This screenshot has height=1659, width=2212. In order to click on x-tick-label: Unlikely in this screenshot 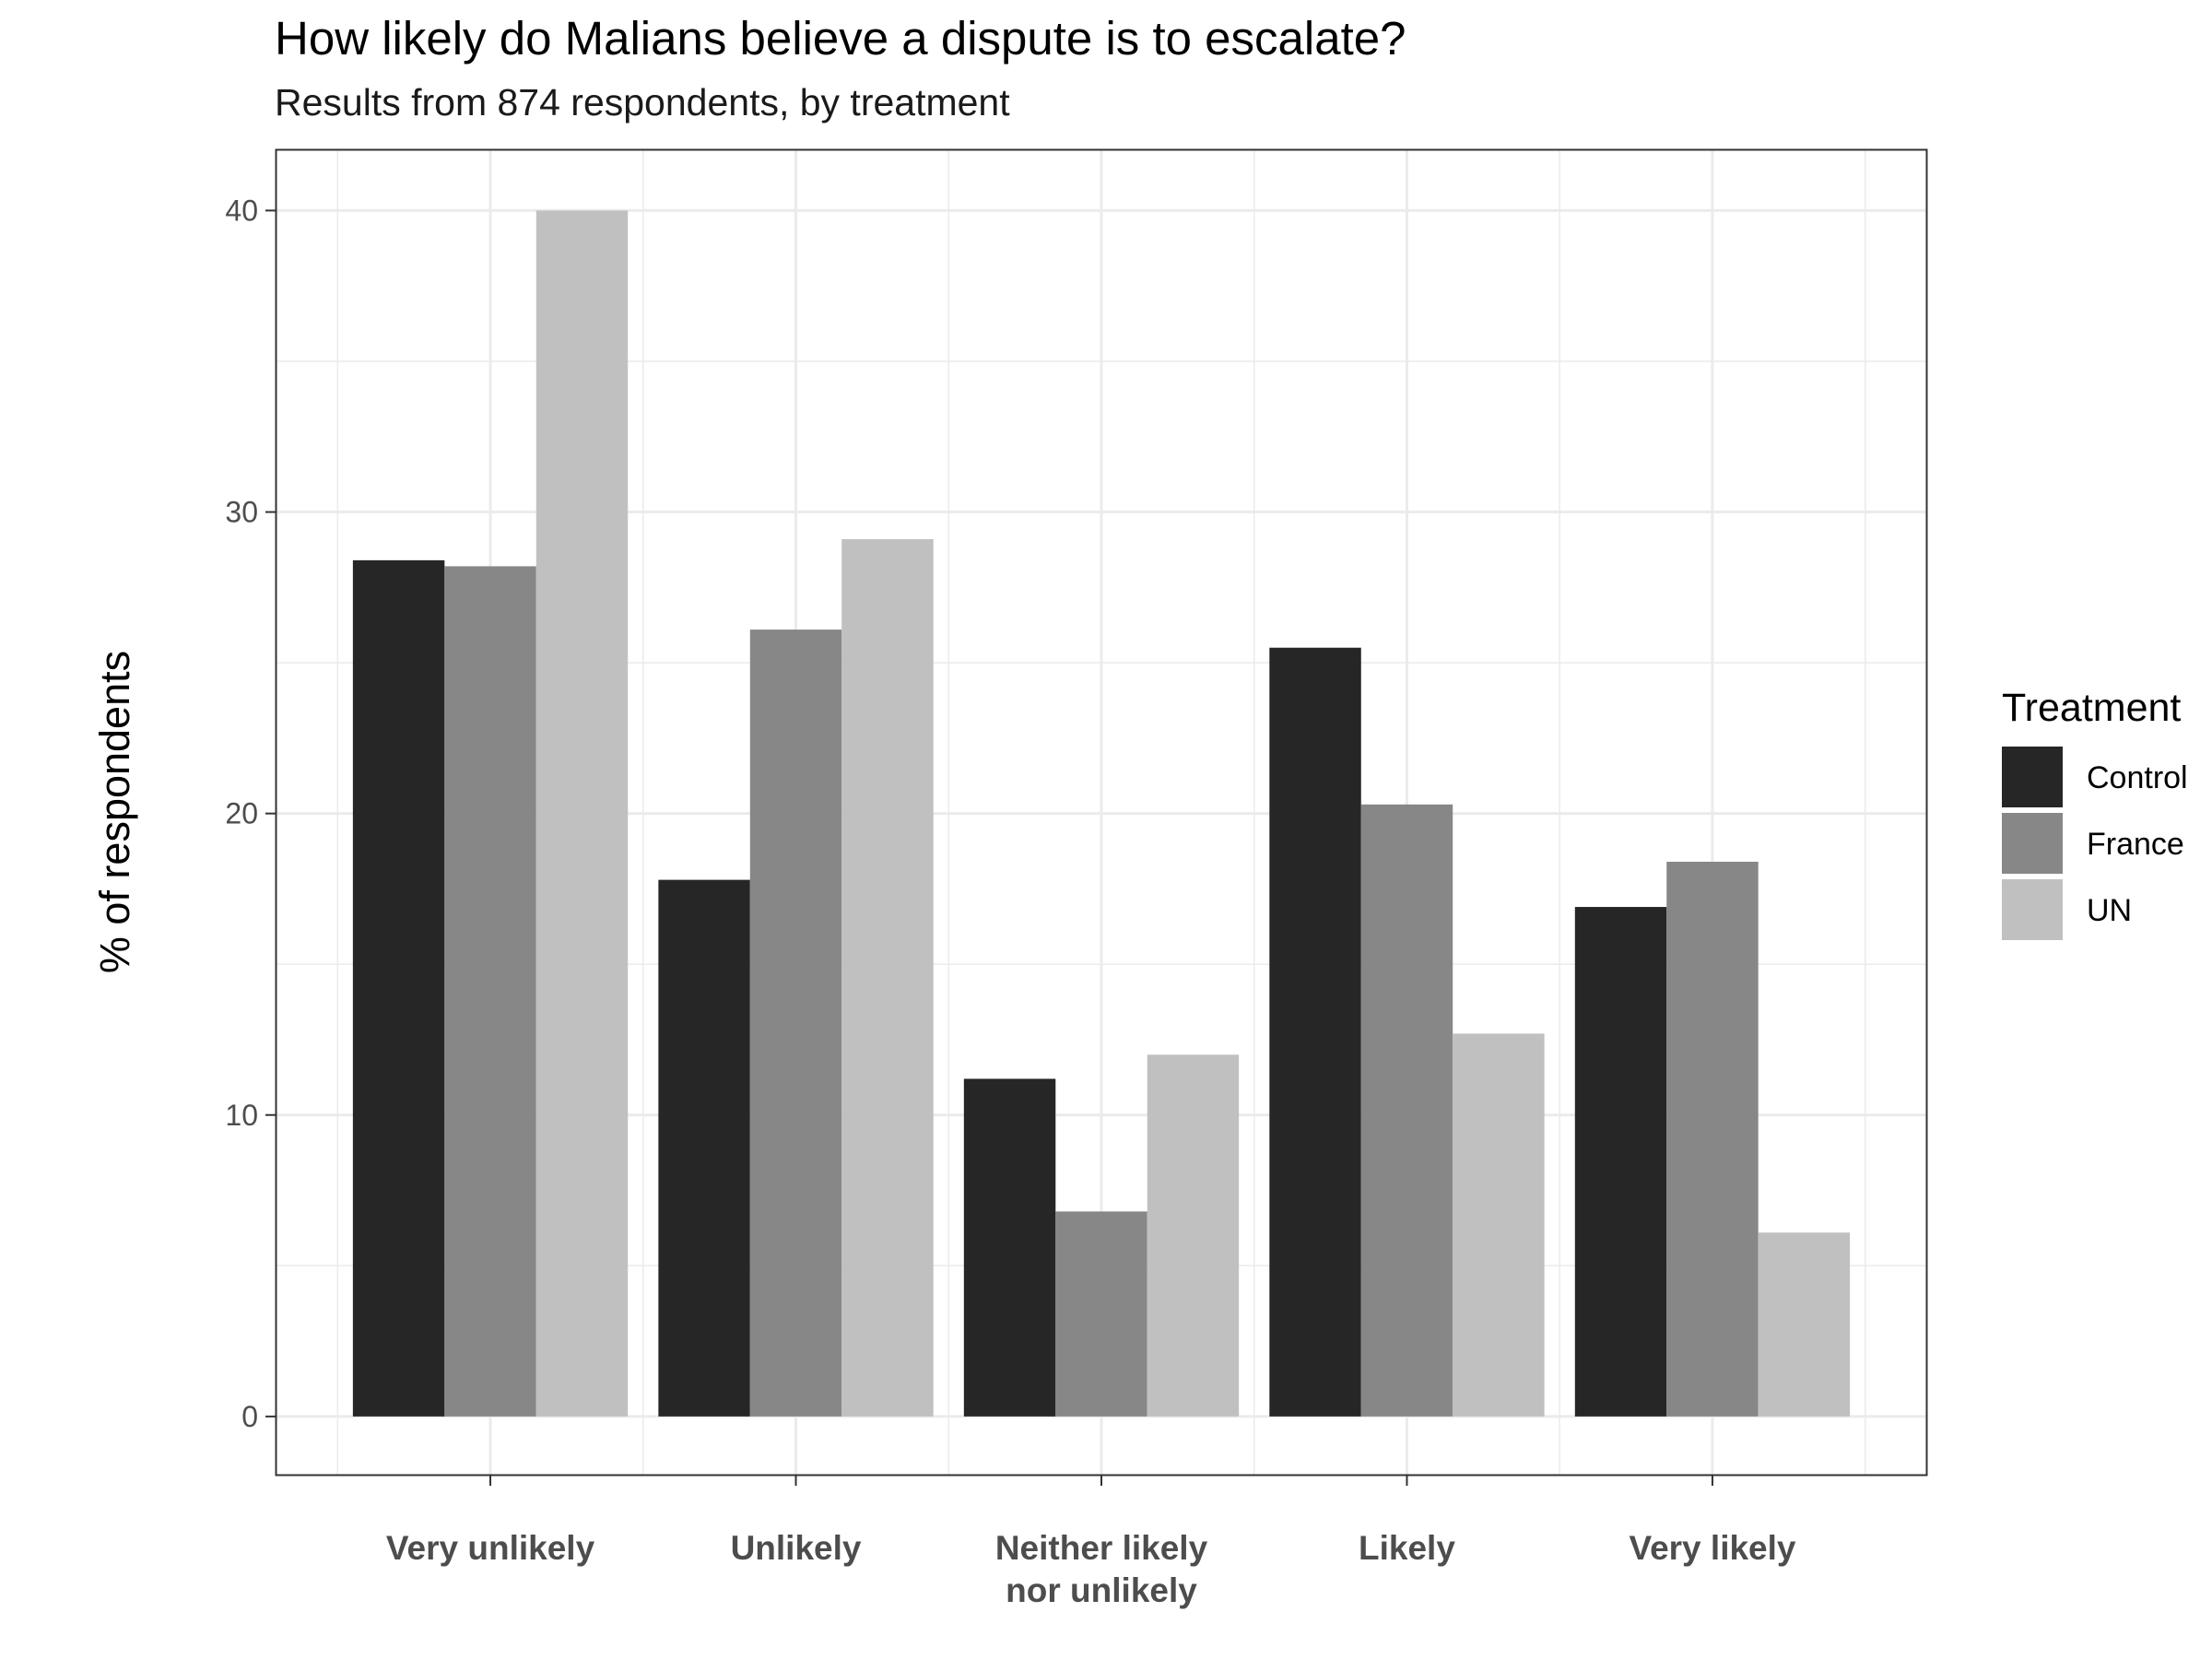, I will do `click(796, 1548)`.